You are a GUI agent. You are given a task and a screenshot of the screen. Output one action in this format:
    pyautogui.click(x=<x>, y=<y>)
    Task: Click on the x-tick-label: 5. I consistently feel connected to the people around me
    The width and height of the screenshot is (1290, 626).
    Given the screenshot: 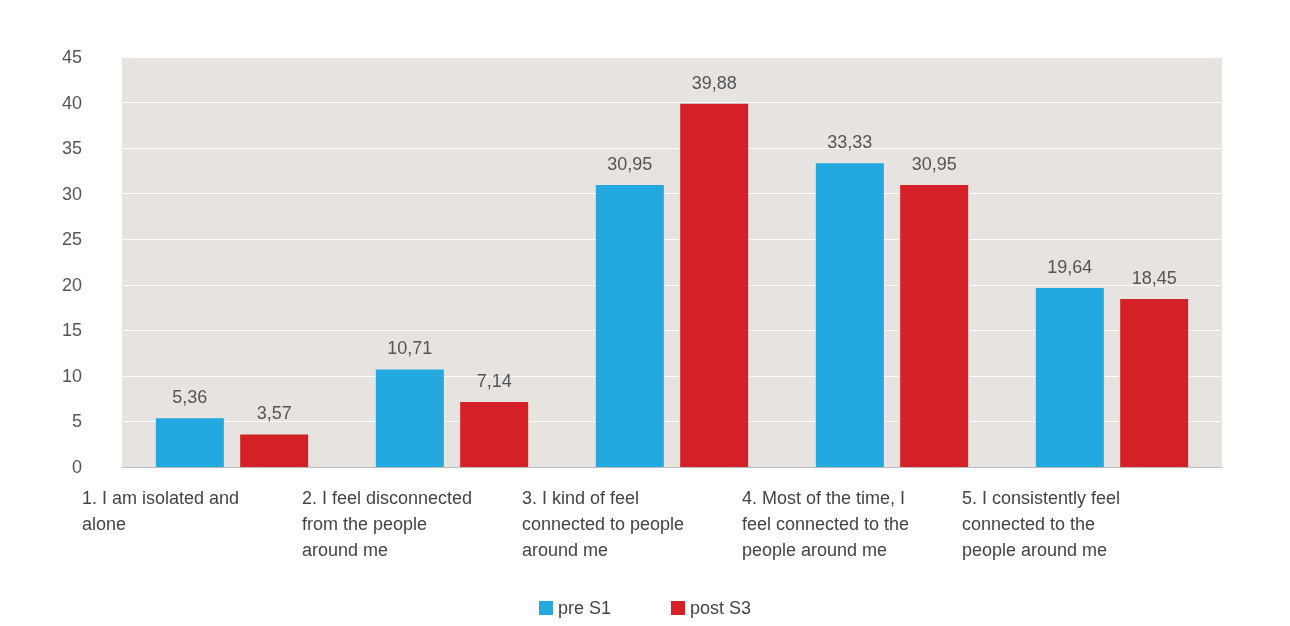 What is the action you would take?
    pyautogui.click(x=1044, y=524)
    